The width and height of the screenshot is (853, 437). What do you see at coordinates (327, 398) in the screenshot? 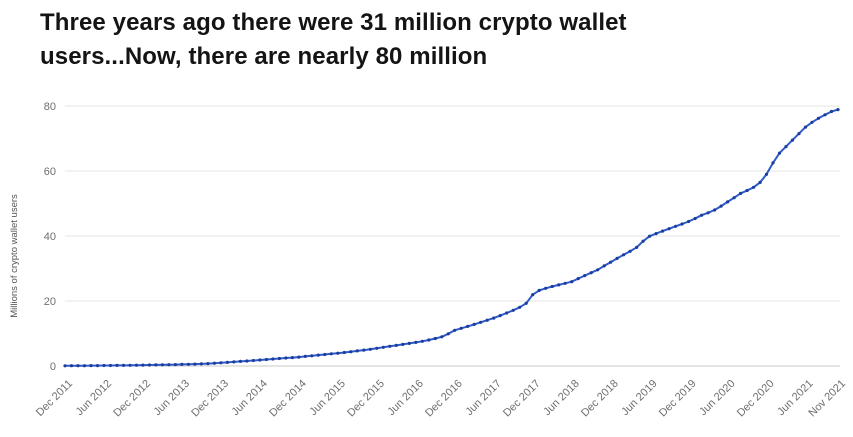
I see `x-tick-label: Jun 2015` at bounding box center [327, 398].